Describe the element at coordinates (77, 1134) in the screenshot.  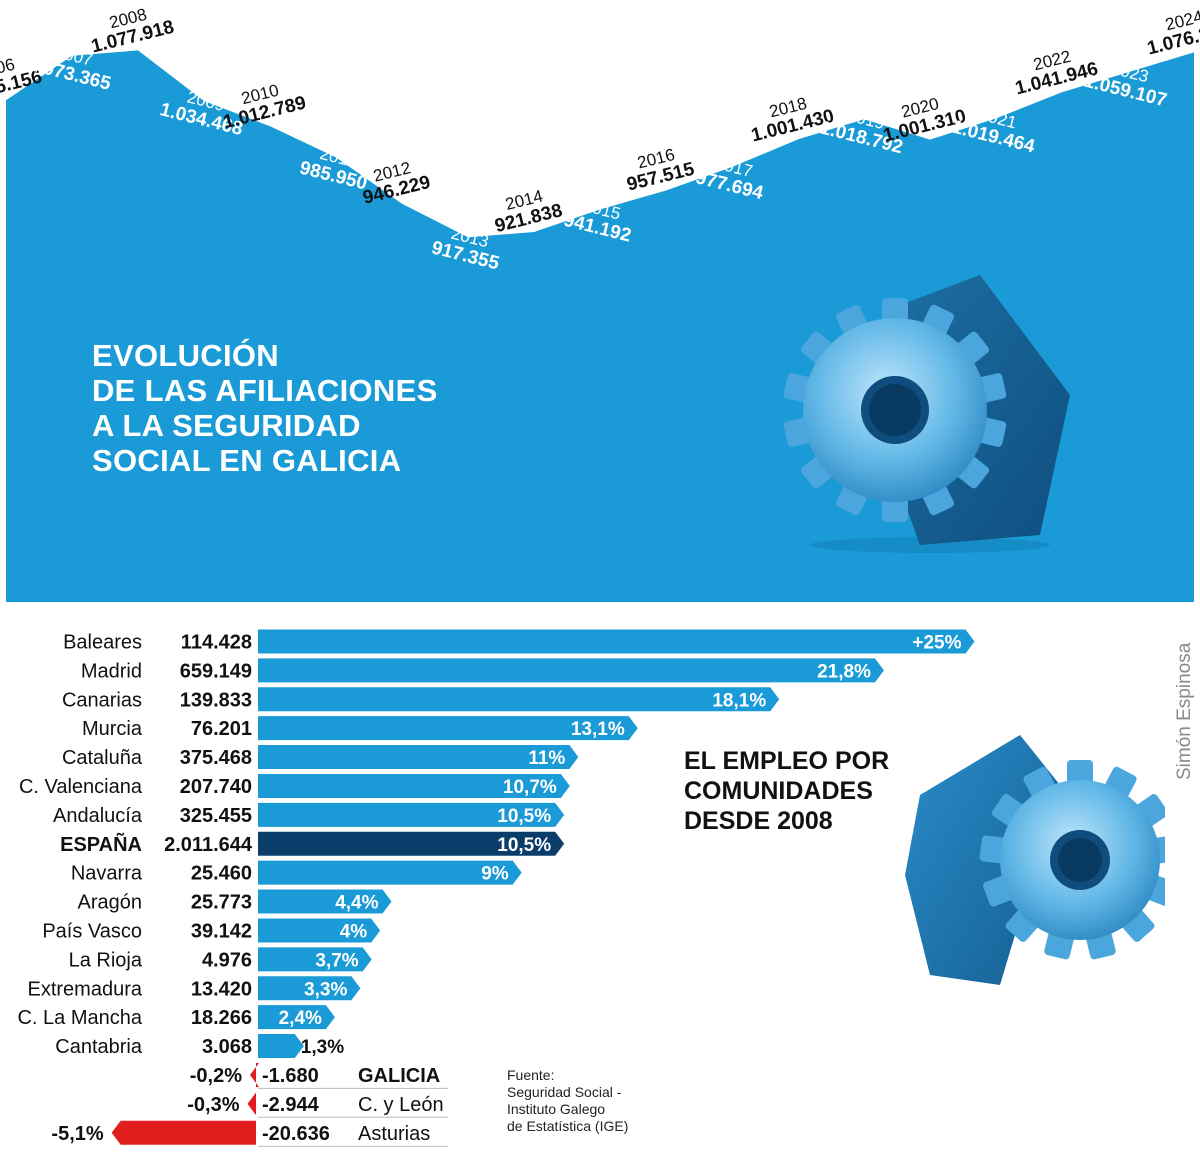
I see `percent-label: -5,1%` at that location.